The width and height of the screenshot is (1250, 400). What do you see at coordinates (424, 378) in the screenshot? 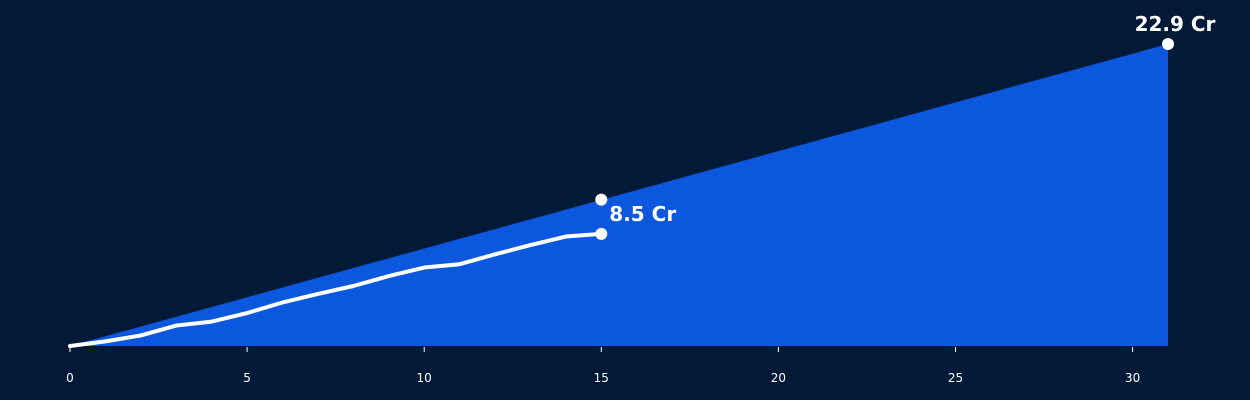
I see `x-tick-label: 10` at bounding box center [424, 378].